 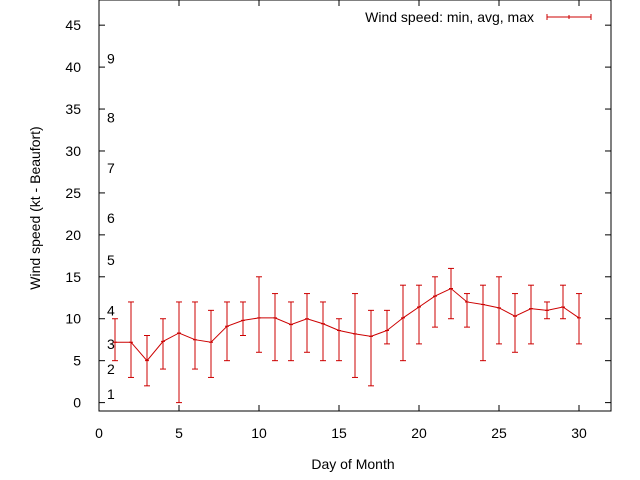 I want to click on y-tick-label: 40, so click(x=73, y=67).